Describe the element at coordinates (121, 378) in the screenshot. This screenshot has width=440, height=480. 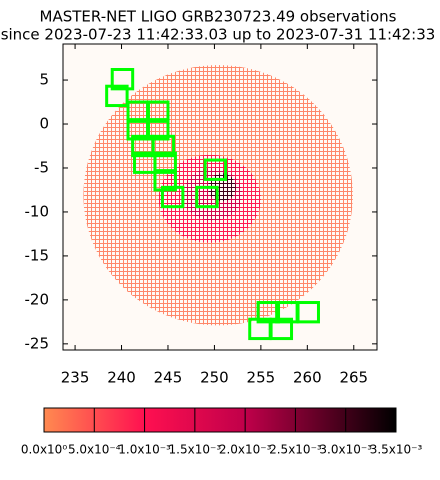
I see `x-tick-label: 240` at that location.